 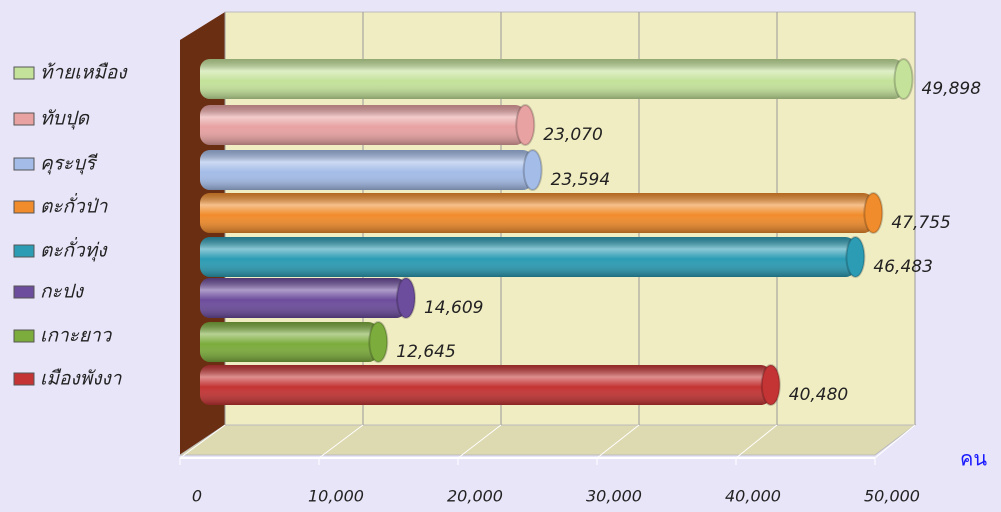 What do you see at coordinates (892, 496) in the screenshot?
I see `x-tick-label: 50,000` at bounding box center [892, 496].